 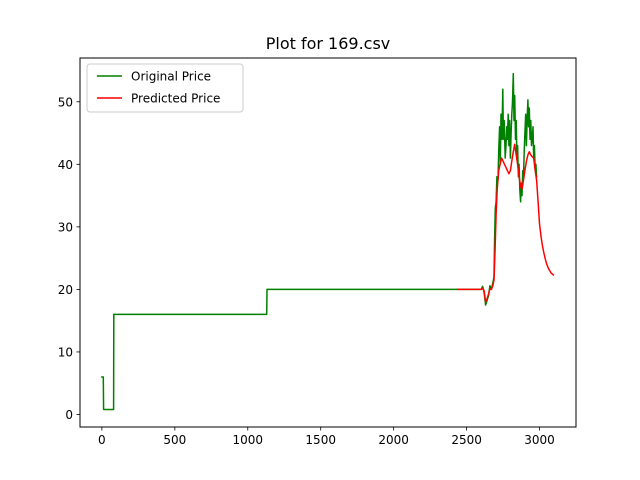 I want to click on legend-label-1: Predicted Price, so click(x=175, y=99).